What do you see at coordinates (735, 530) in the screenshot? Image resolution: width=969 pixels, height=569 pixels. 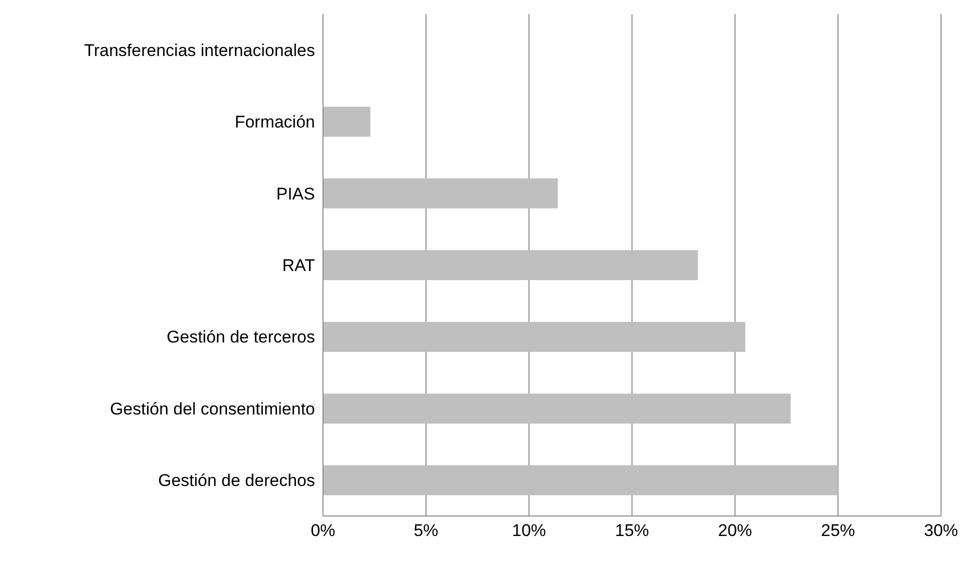 I see `x-tick-label: 20%` at bounding box center [735, 530].